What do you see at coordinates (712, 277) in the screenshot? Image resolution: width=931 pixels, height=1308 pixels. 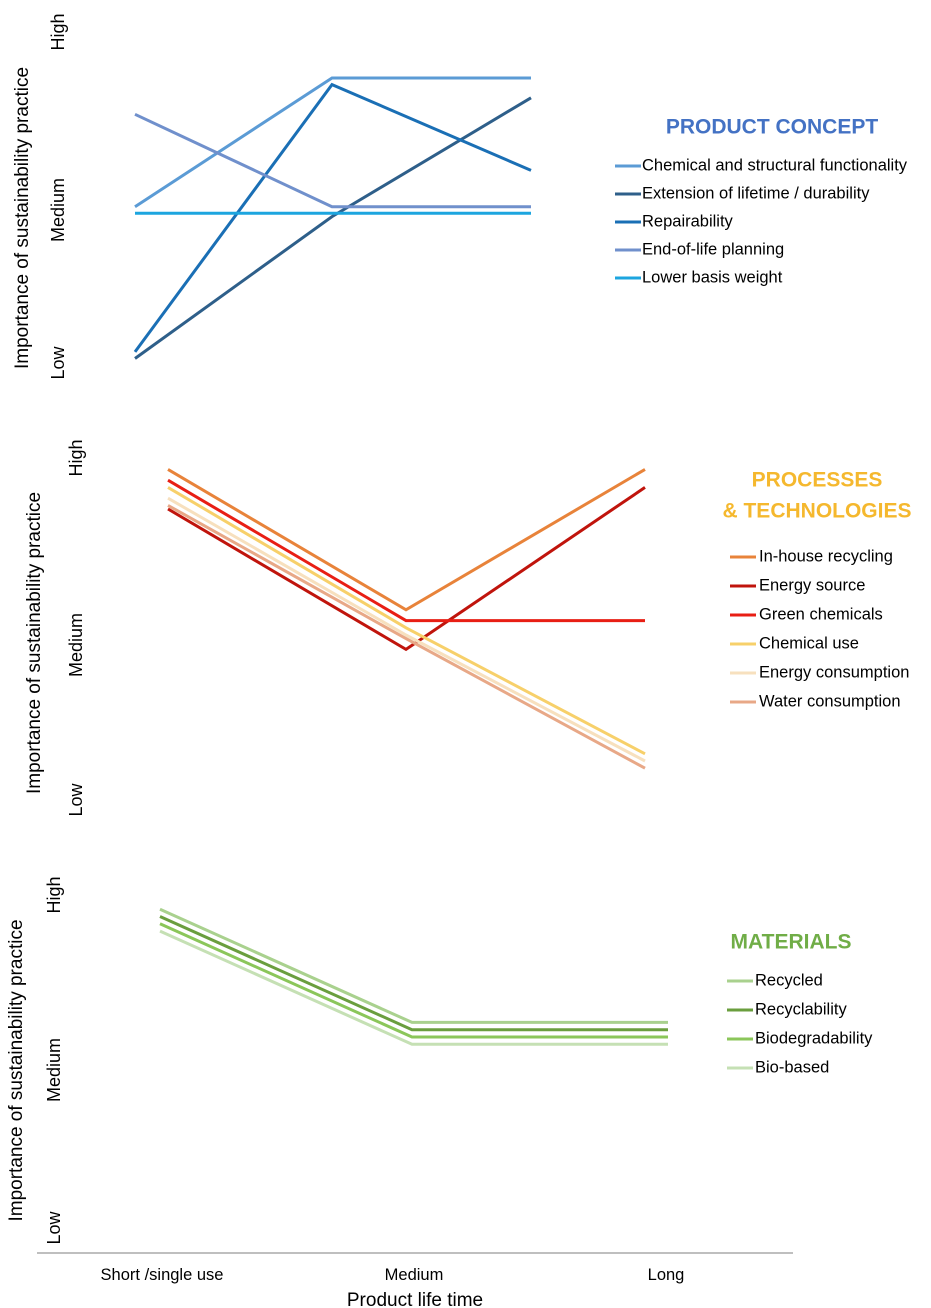 I see `legend-entry: Lower basis weight` at bounding box center [712, 277].